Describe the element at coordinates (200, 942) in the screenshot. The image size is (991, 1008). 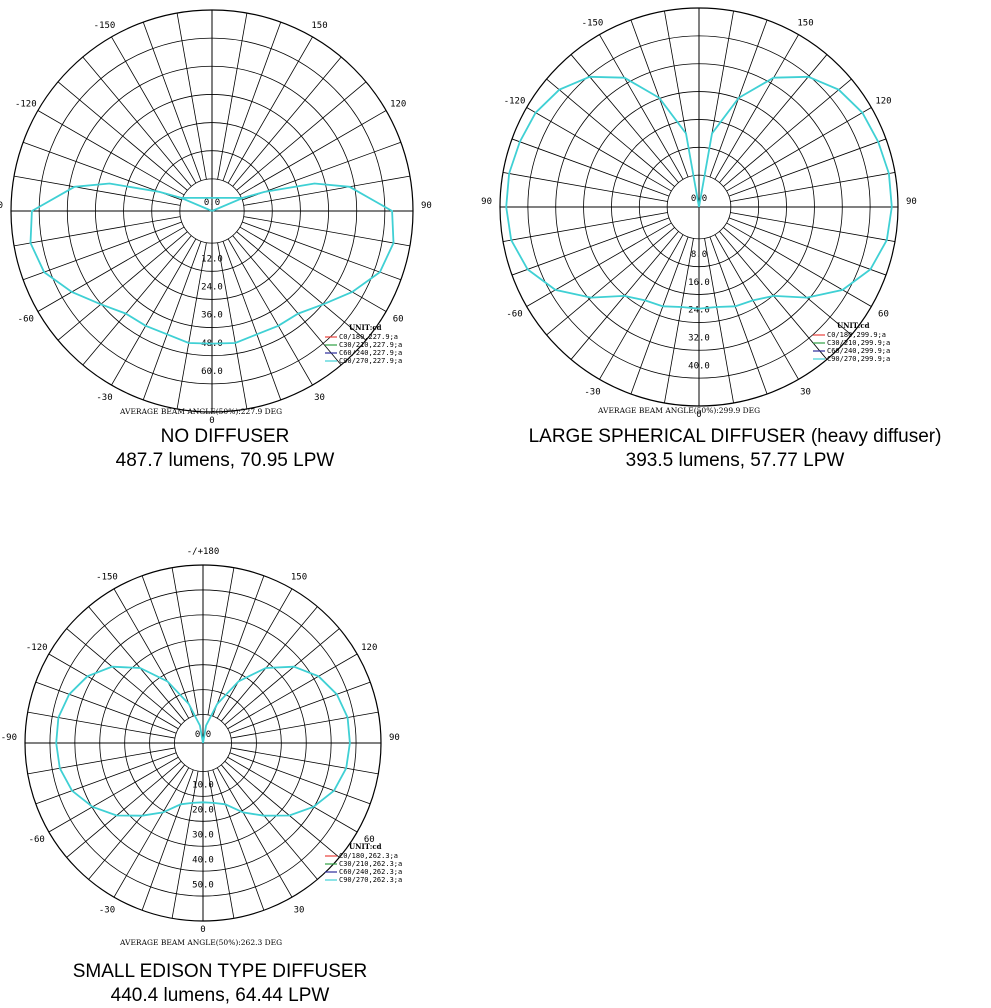
I see `beam-angle-text: AVERAGE BEAM ANGLE(50%):262.3 DEG` at that location.